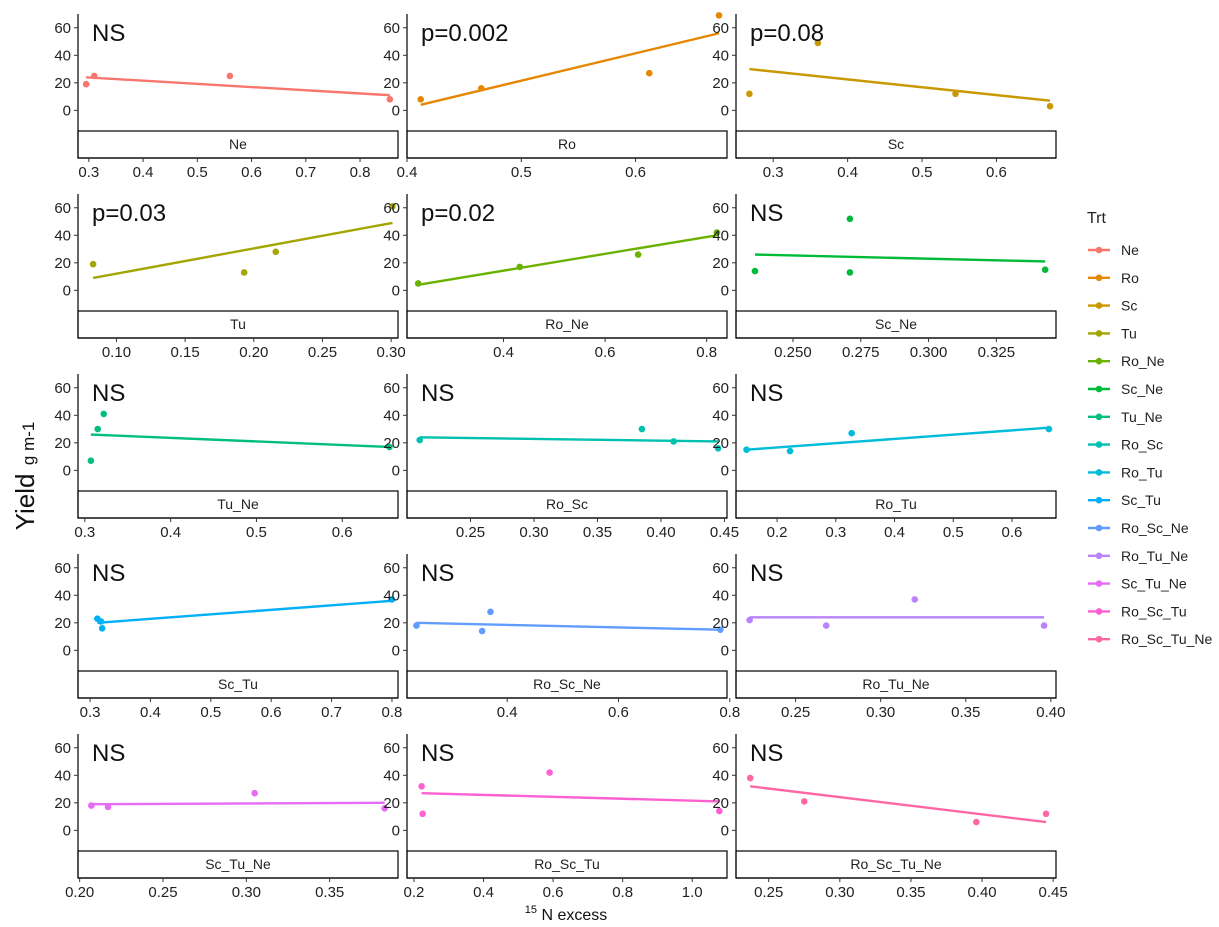  Describe the element at coordinates (251, 172) in the screenshot. I see `x-tick-label: 0.6` at that location.